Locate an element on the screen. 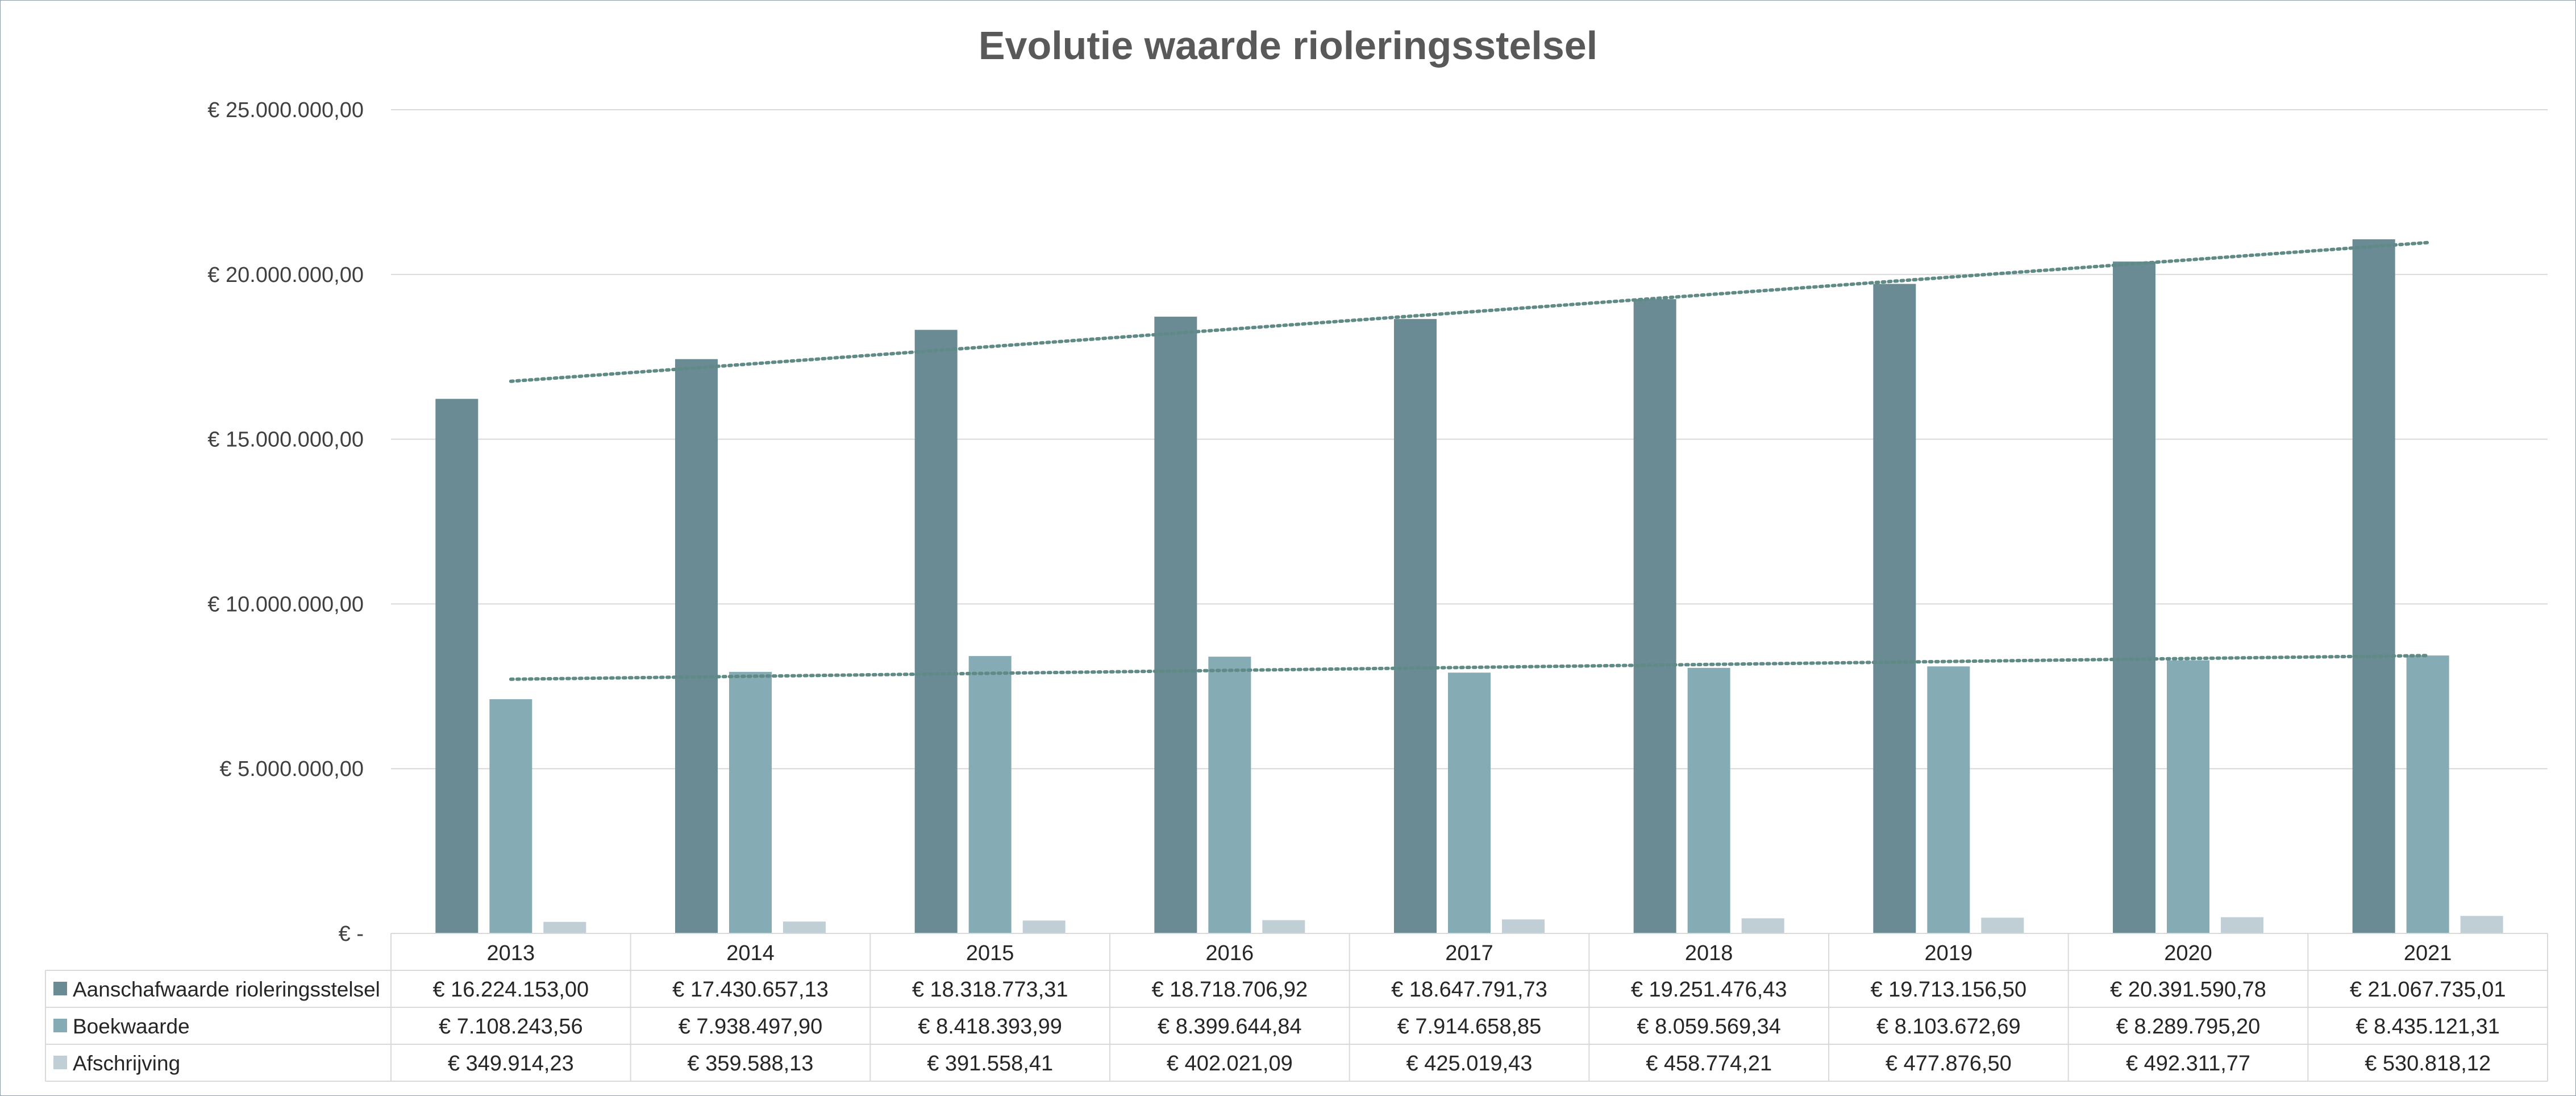  data-label-1-2020: € 20.391.590,78 is located at coordinates (2188, 990).